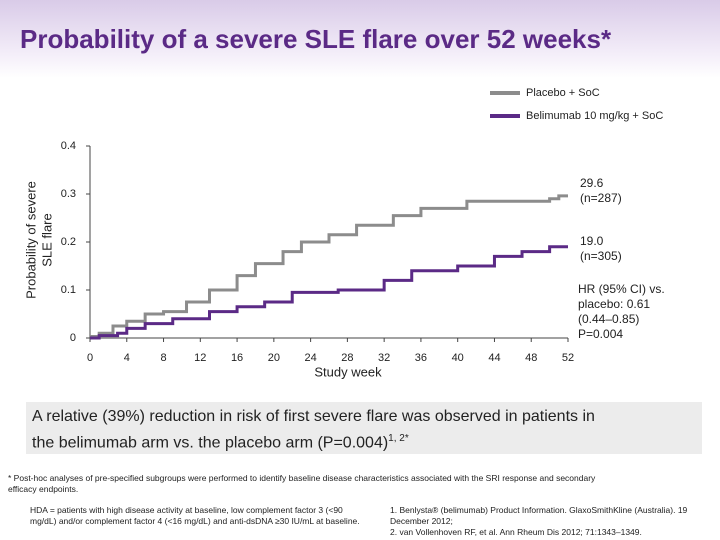 The image size is (720, 540). What do you see at coordinates (237, 358) in the screenshot?
I see `x-tick-label: 16` at bounding box center [237, 358].